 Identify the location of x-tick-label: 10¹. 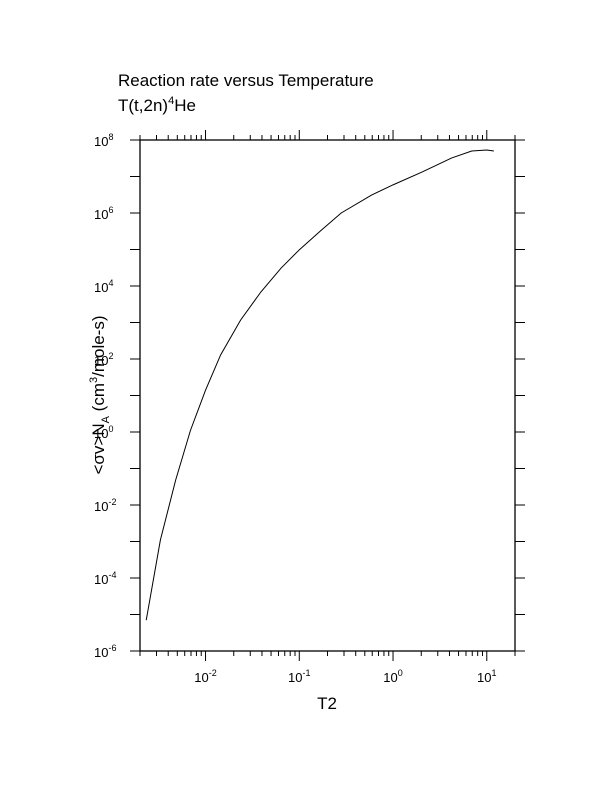
(486, 676).